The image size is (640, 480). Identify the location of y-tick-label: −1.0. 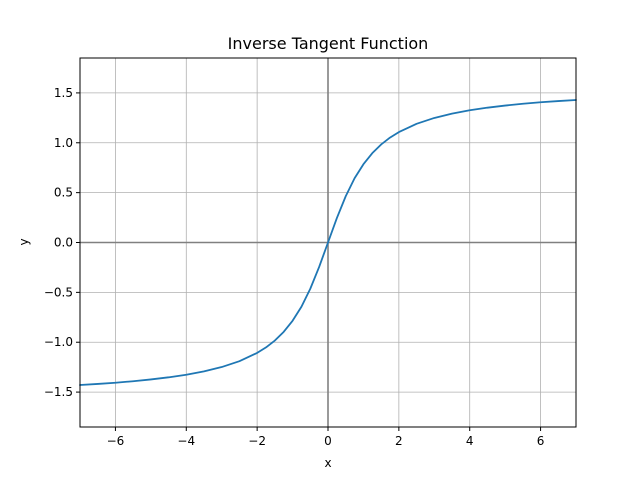
(58, 342).